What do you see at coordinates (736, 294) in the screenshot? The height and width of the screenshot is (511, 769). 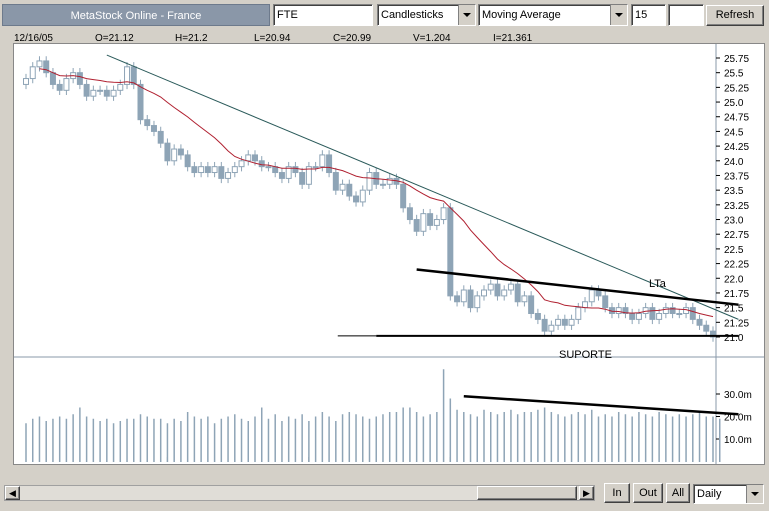 I see `price-tick-label: 21.75` at bounding box center [736, 294].